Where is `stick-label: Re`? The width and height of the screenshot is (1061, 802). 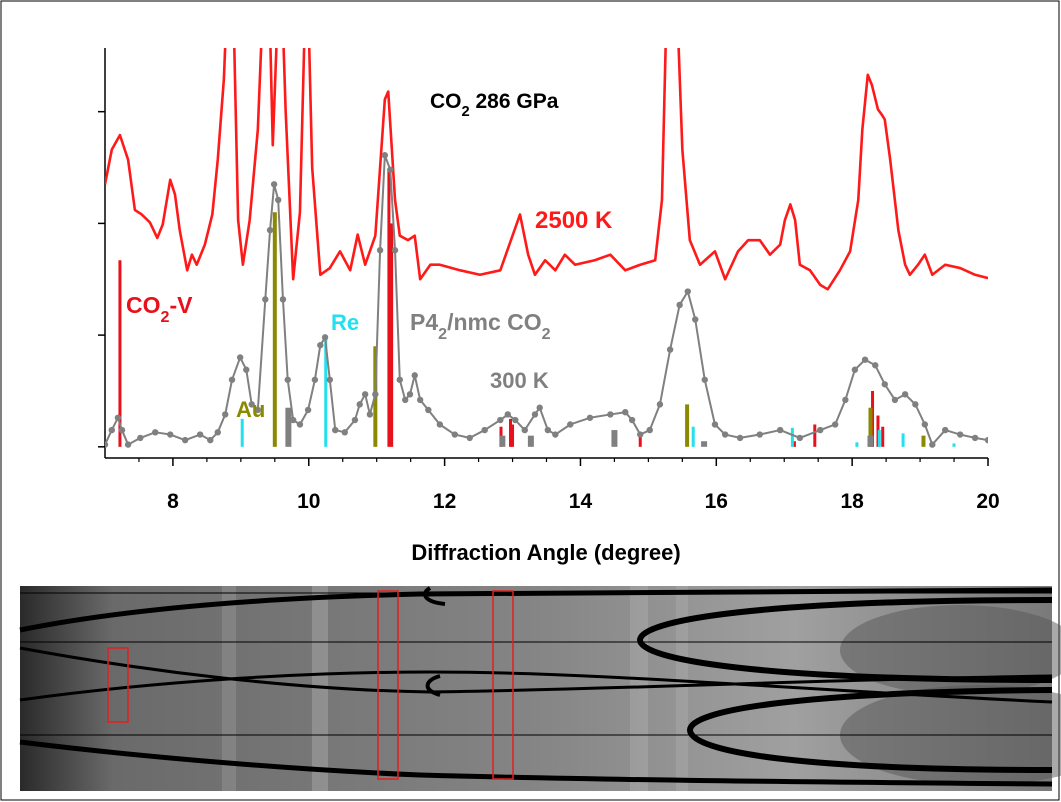
stick-label: Re is located at coordinates (345, 322).